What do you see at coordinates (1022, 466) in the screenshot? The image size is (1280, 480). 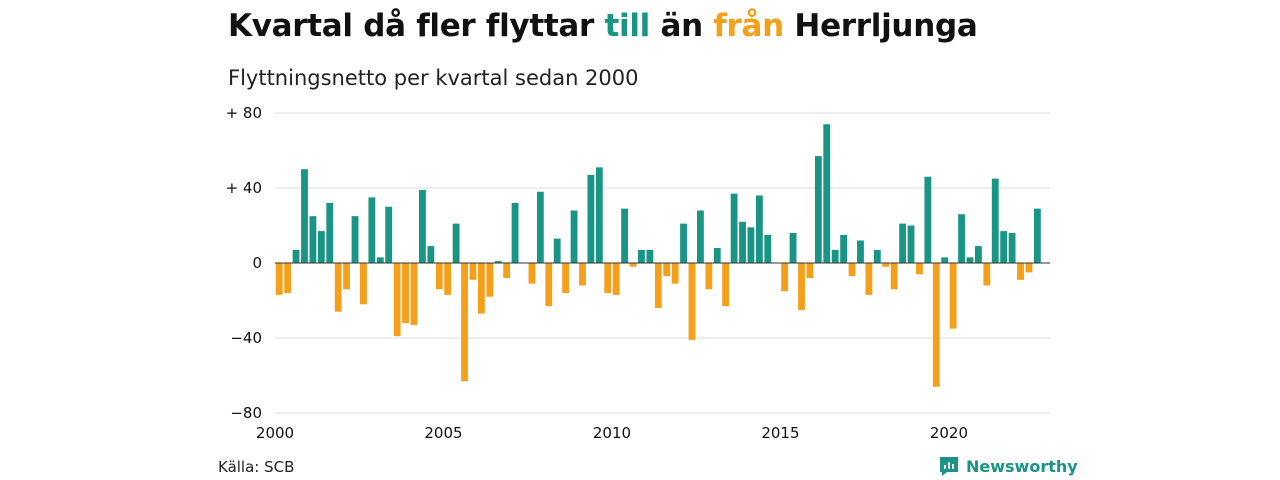 I see `newsworthy-logo-text: Newsworthy` at bounding box center [1022, 466].